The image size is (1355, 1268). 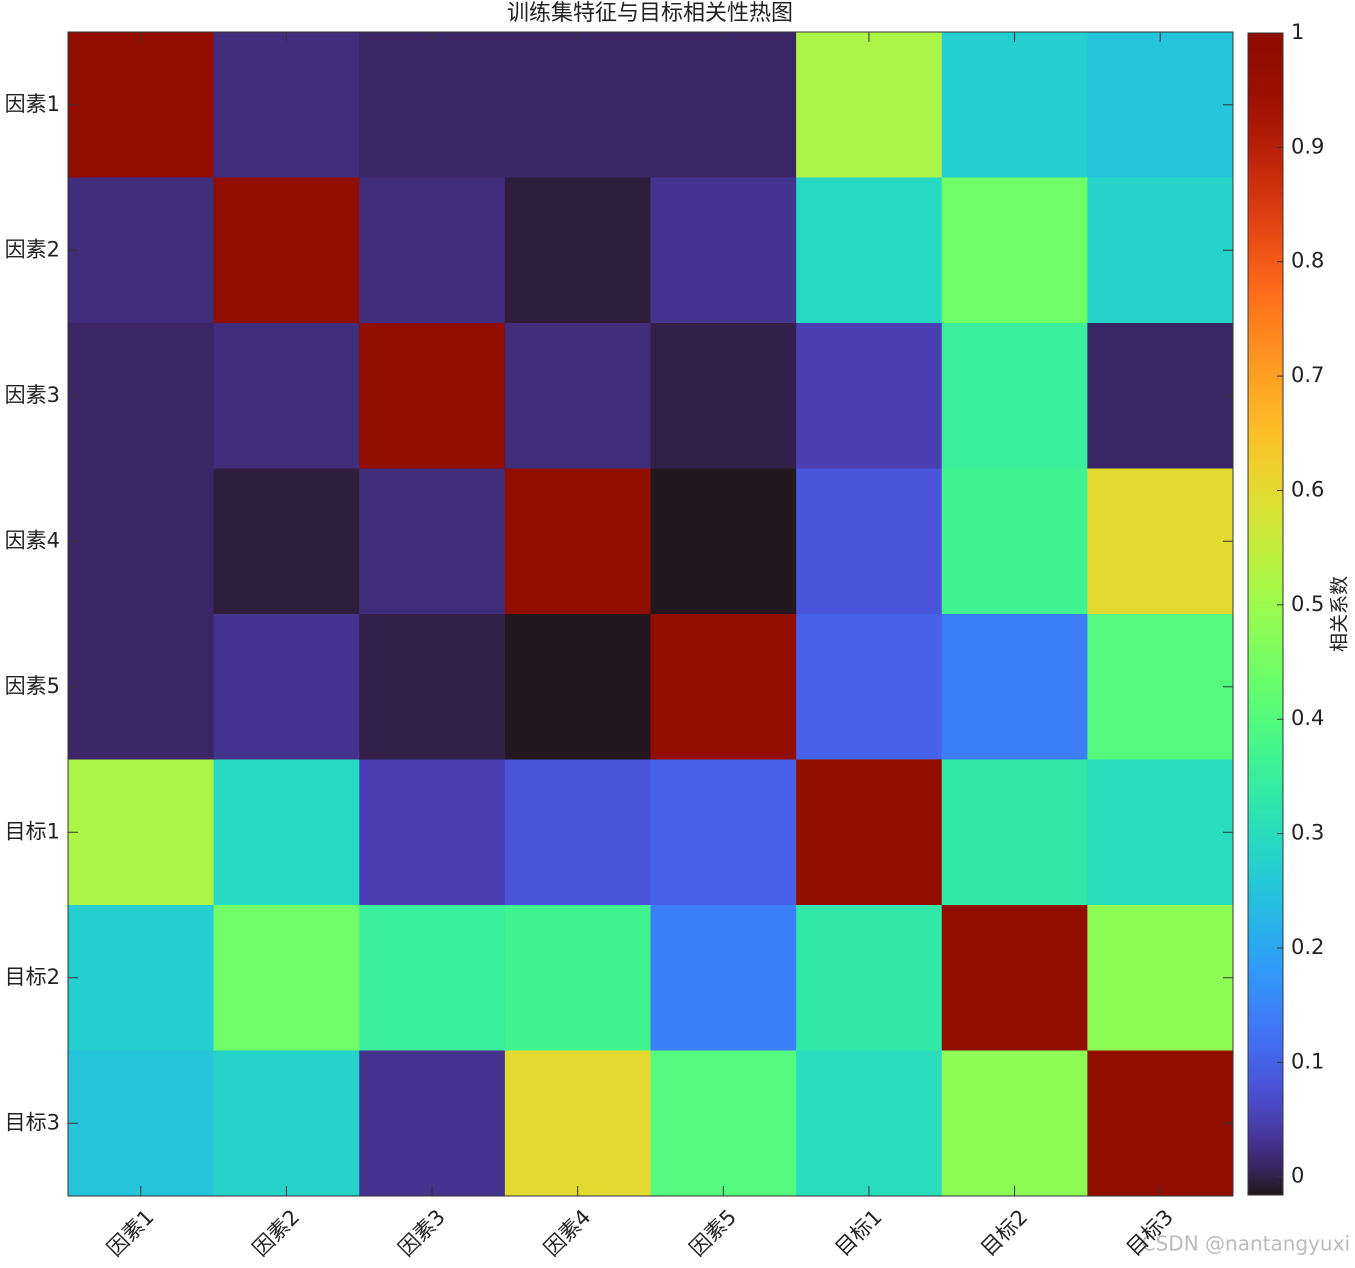 I want to click on x-tick-label: 目标1, so click(x=859, y=1233).